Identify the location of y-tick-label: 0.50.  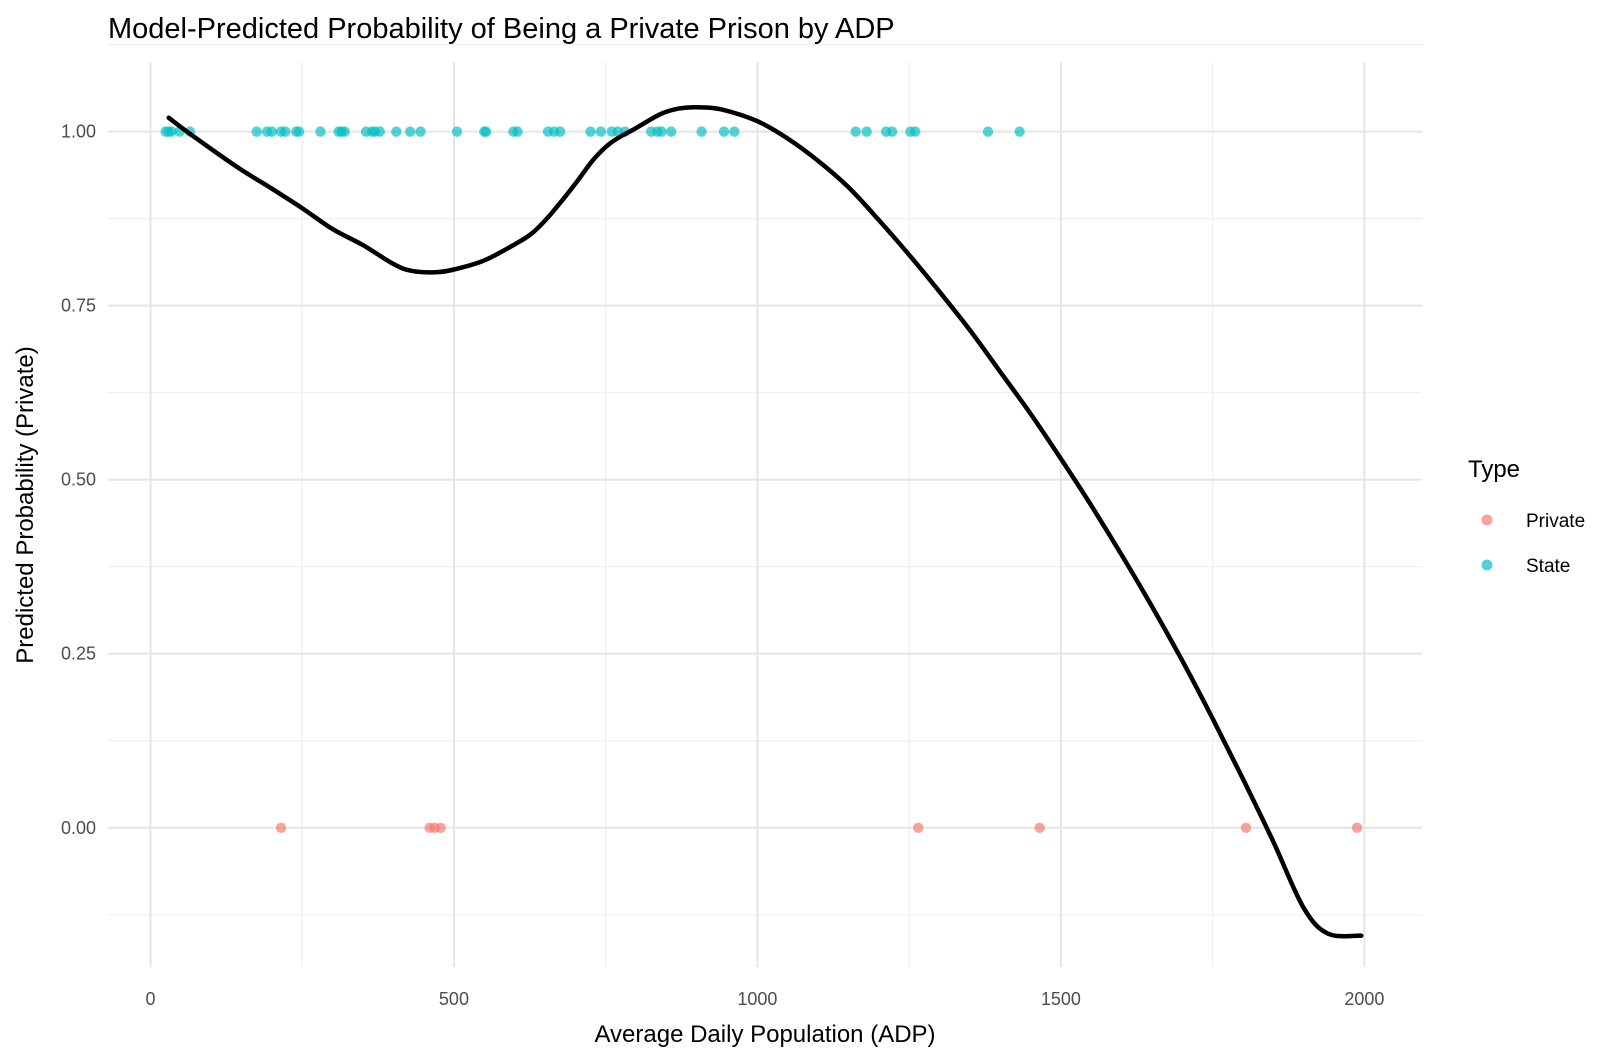
(78, 480).